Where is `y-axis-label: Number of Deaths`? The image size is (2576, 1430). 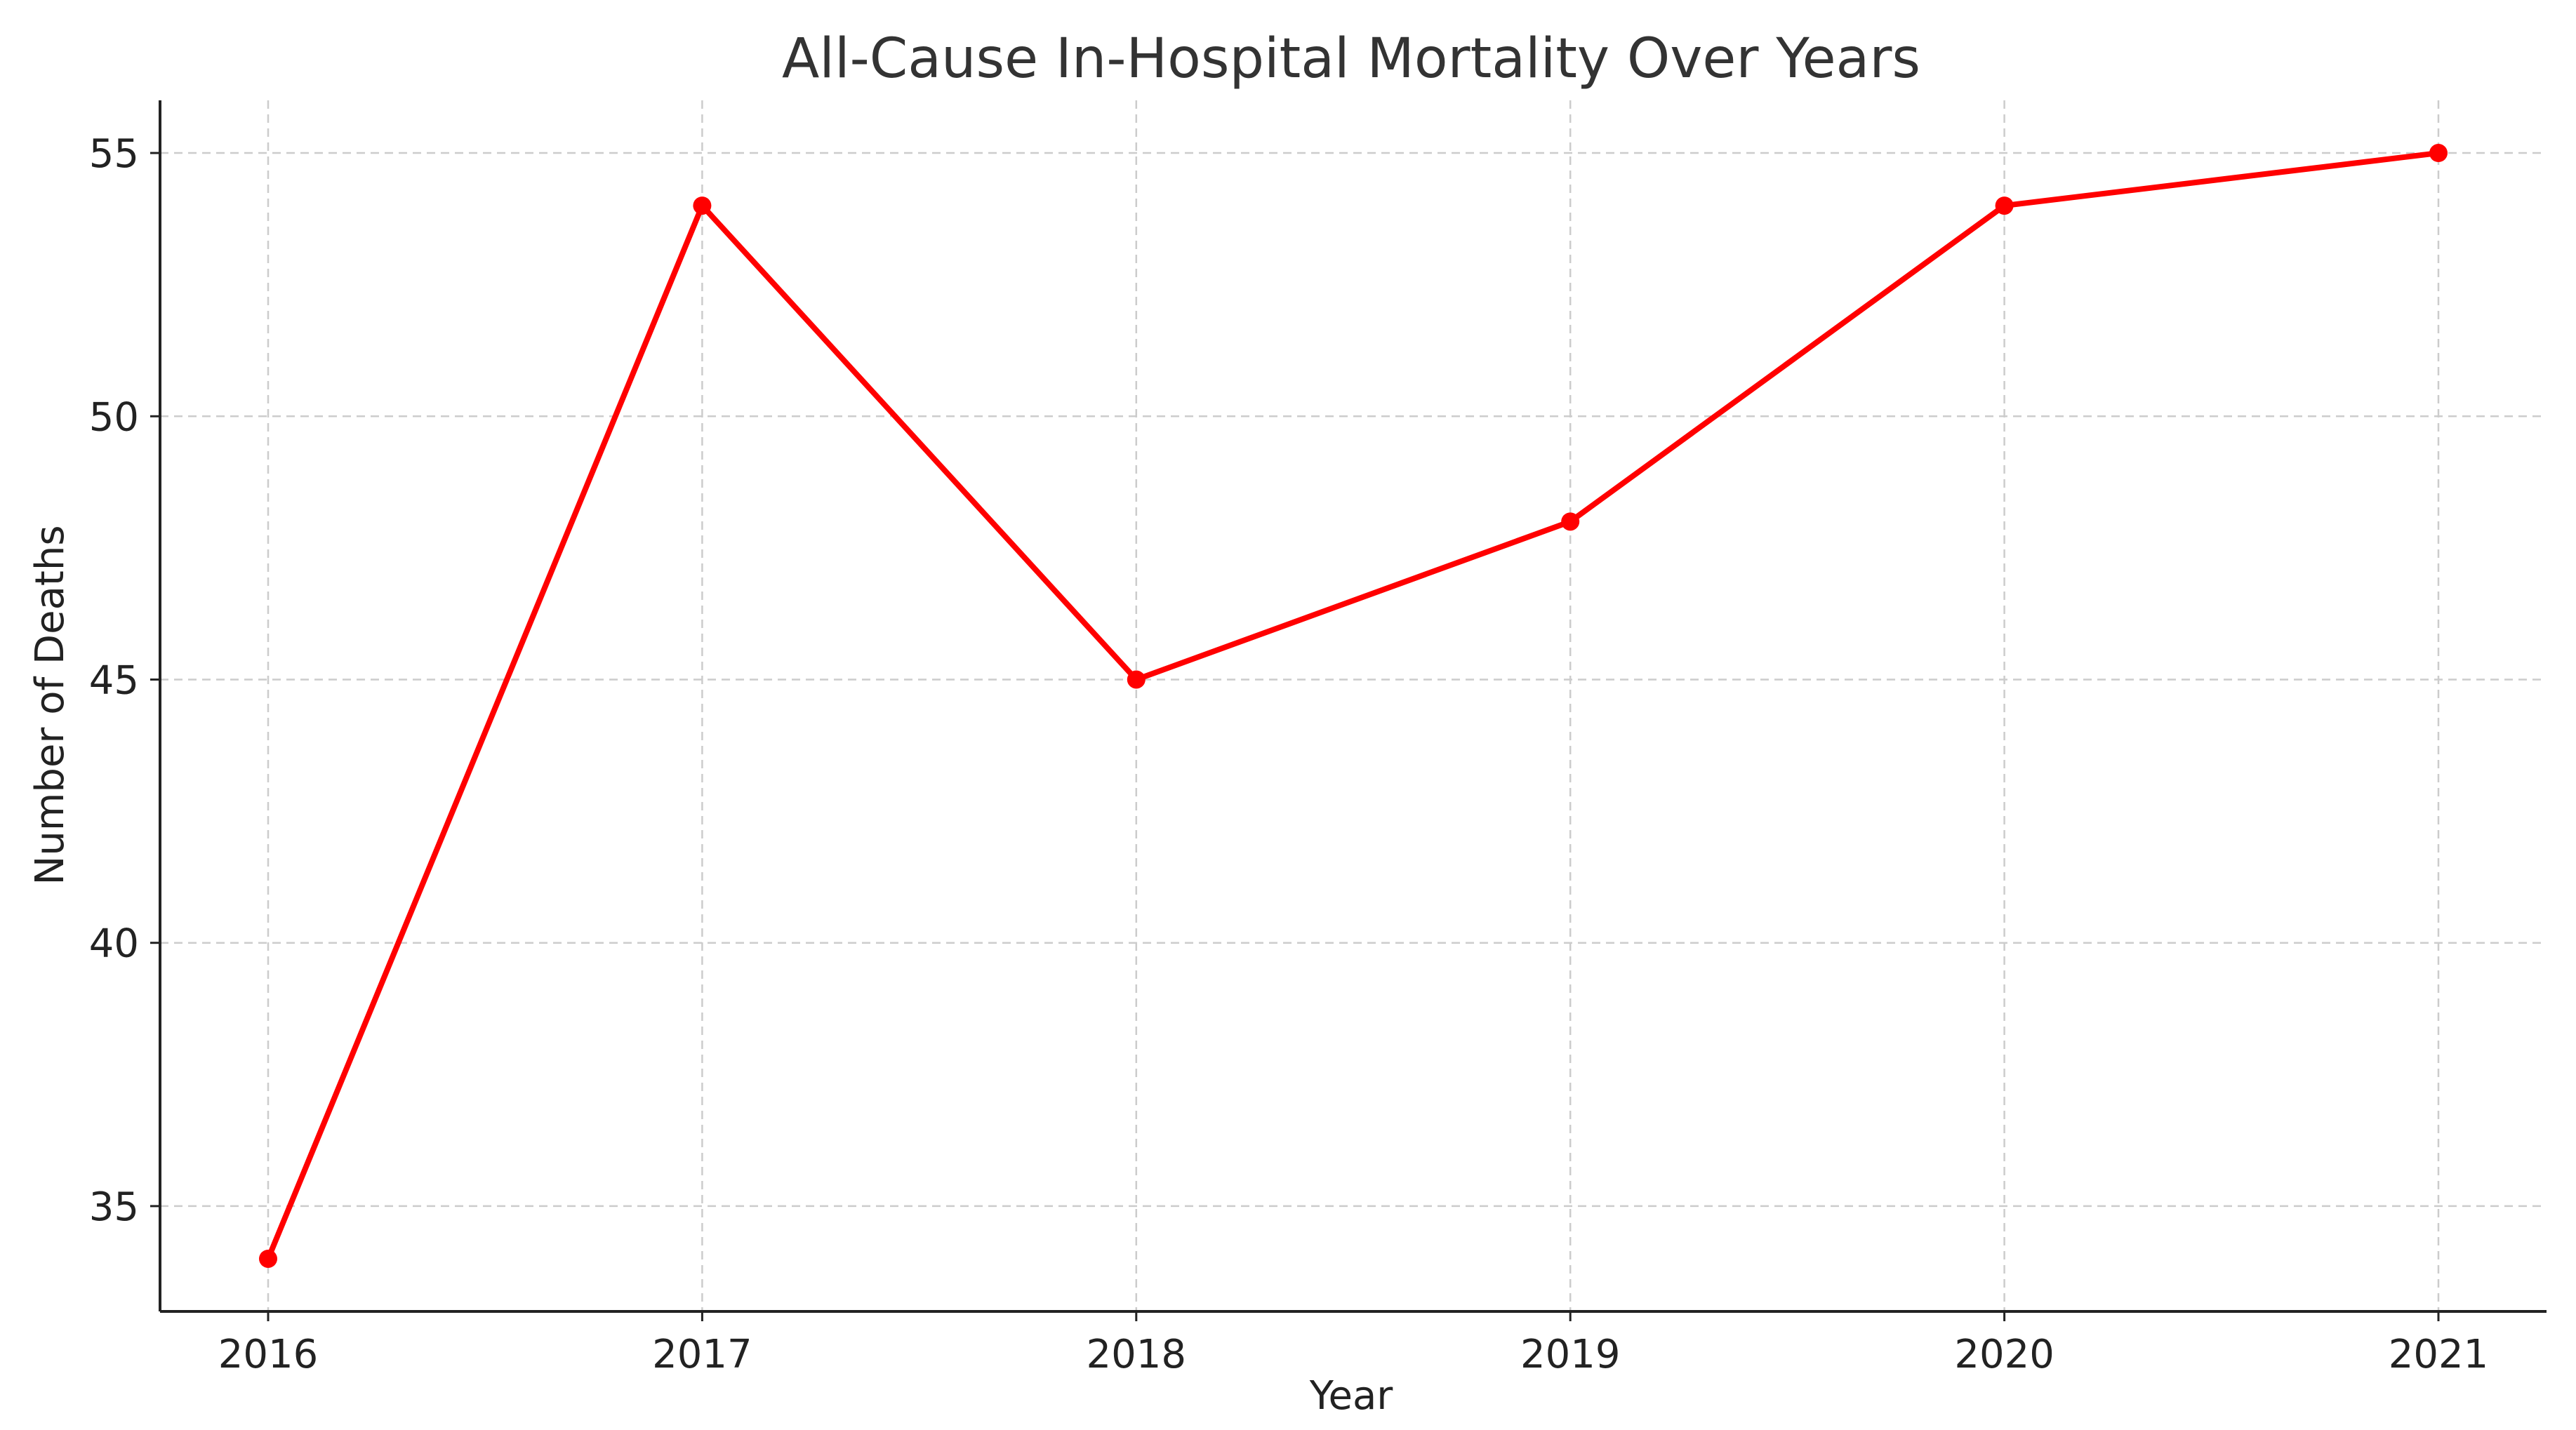
y-axis-label: Number of Deaths is located at coordinates (50, 705).